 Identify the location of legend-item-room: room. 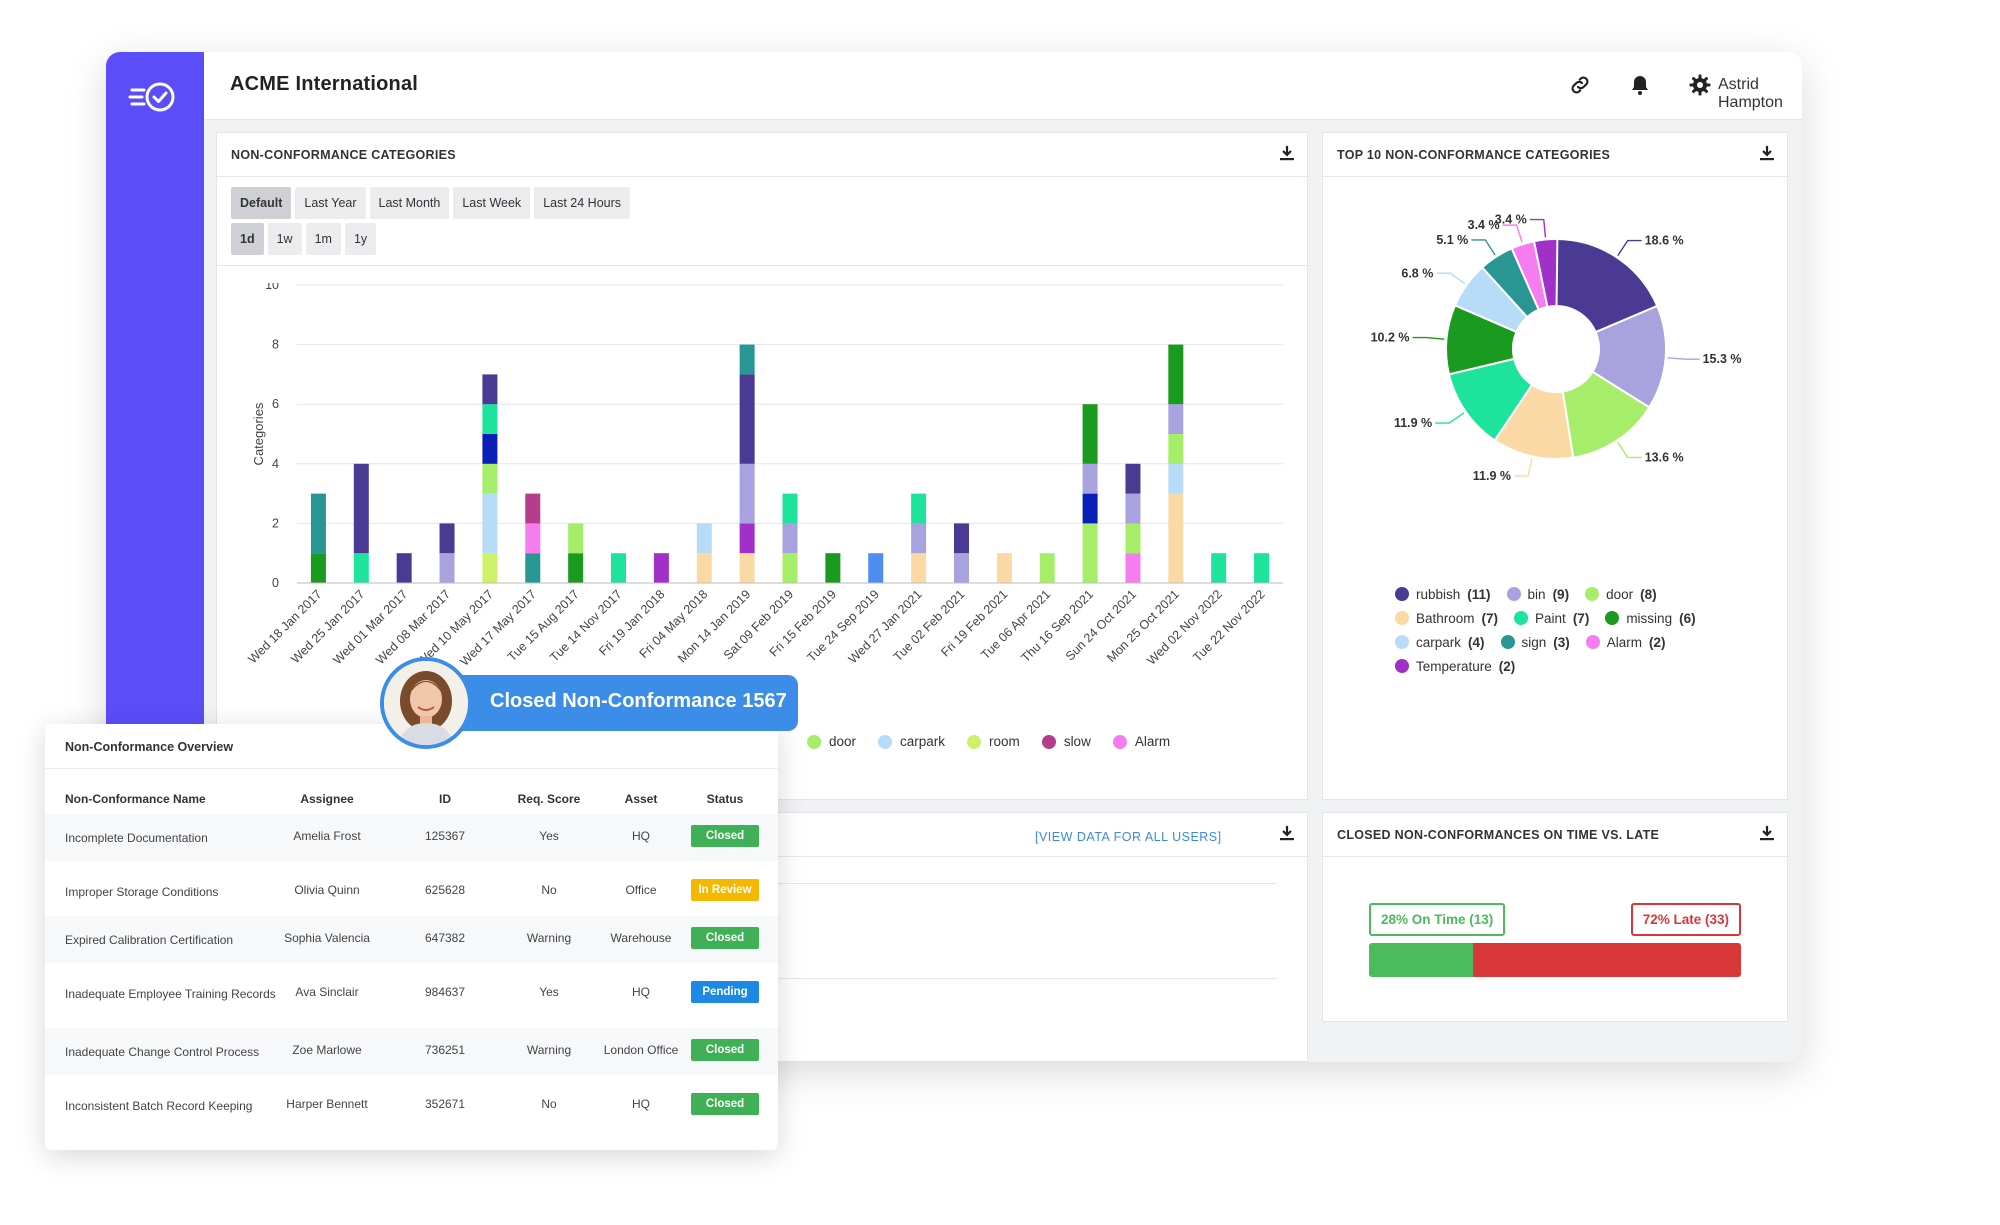
(993, 741).